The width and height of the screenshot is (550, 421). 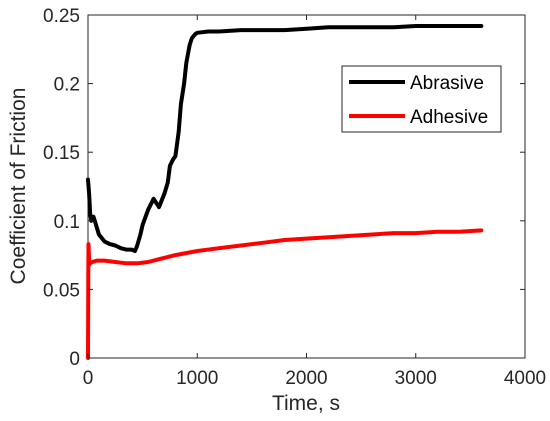 I want to click on y-axis-title: Coefficient of Friction, so click(x=18, y=186).